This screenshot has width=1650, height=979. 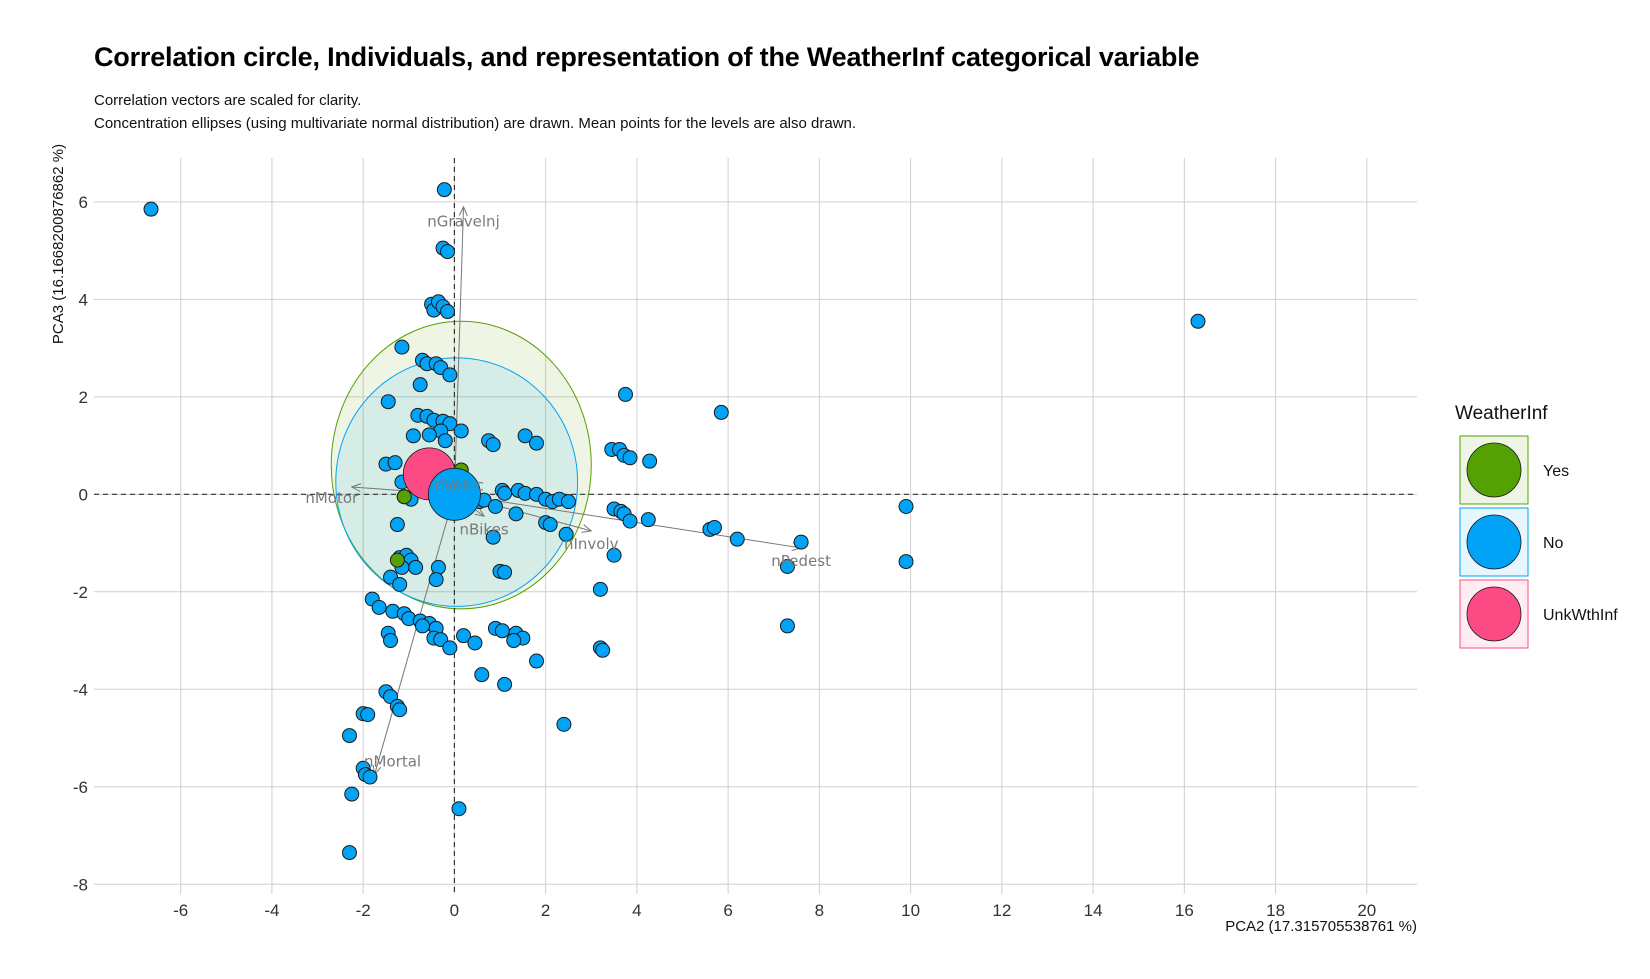 I want to click on individual-point-yes, so click(x=397, y=560).